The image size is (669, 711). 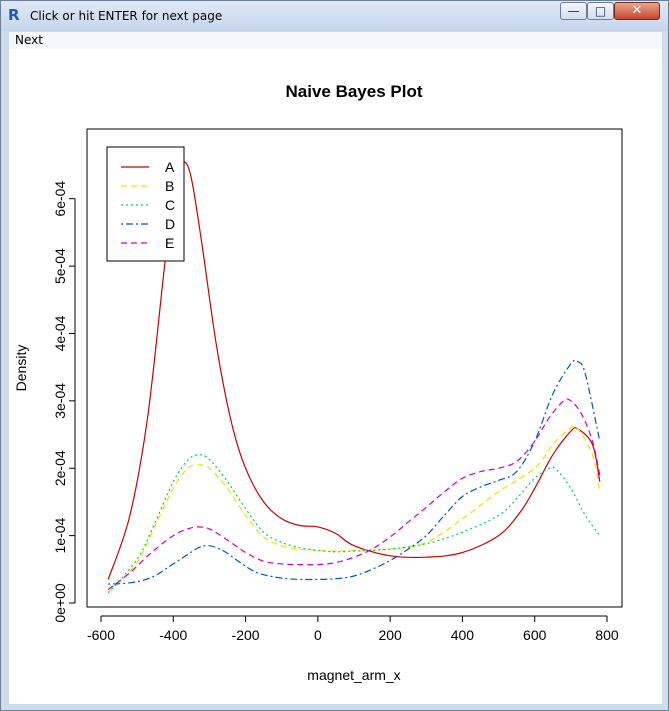 I want to click on minimize-button: —, so click(x=573, y=11).